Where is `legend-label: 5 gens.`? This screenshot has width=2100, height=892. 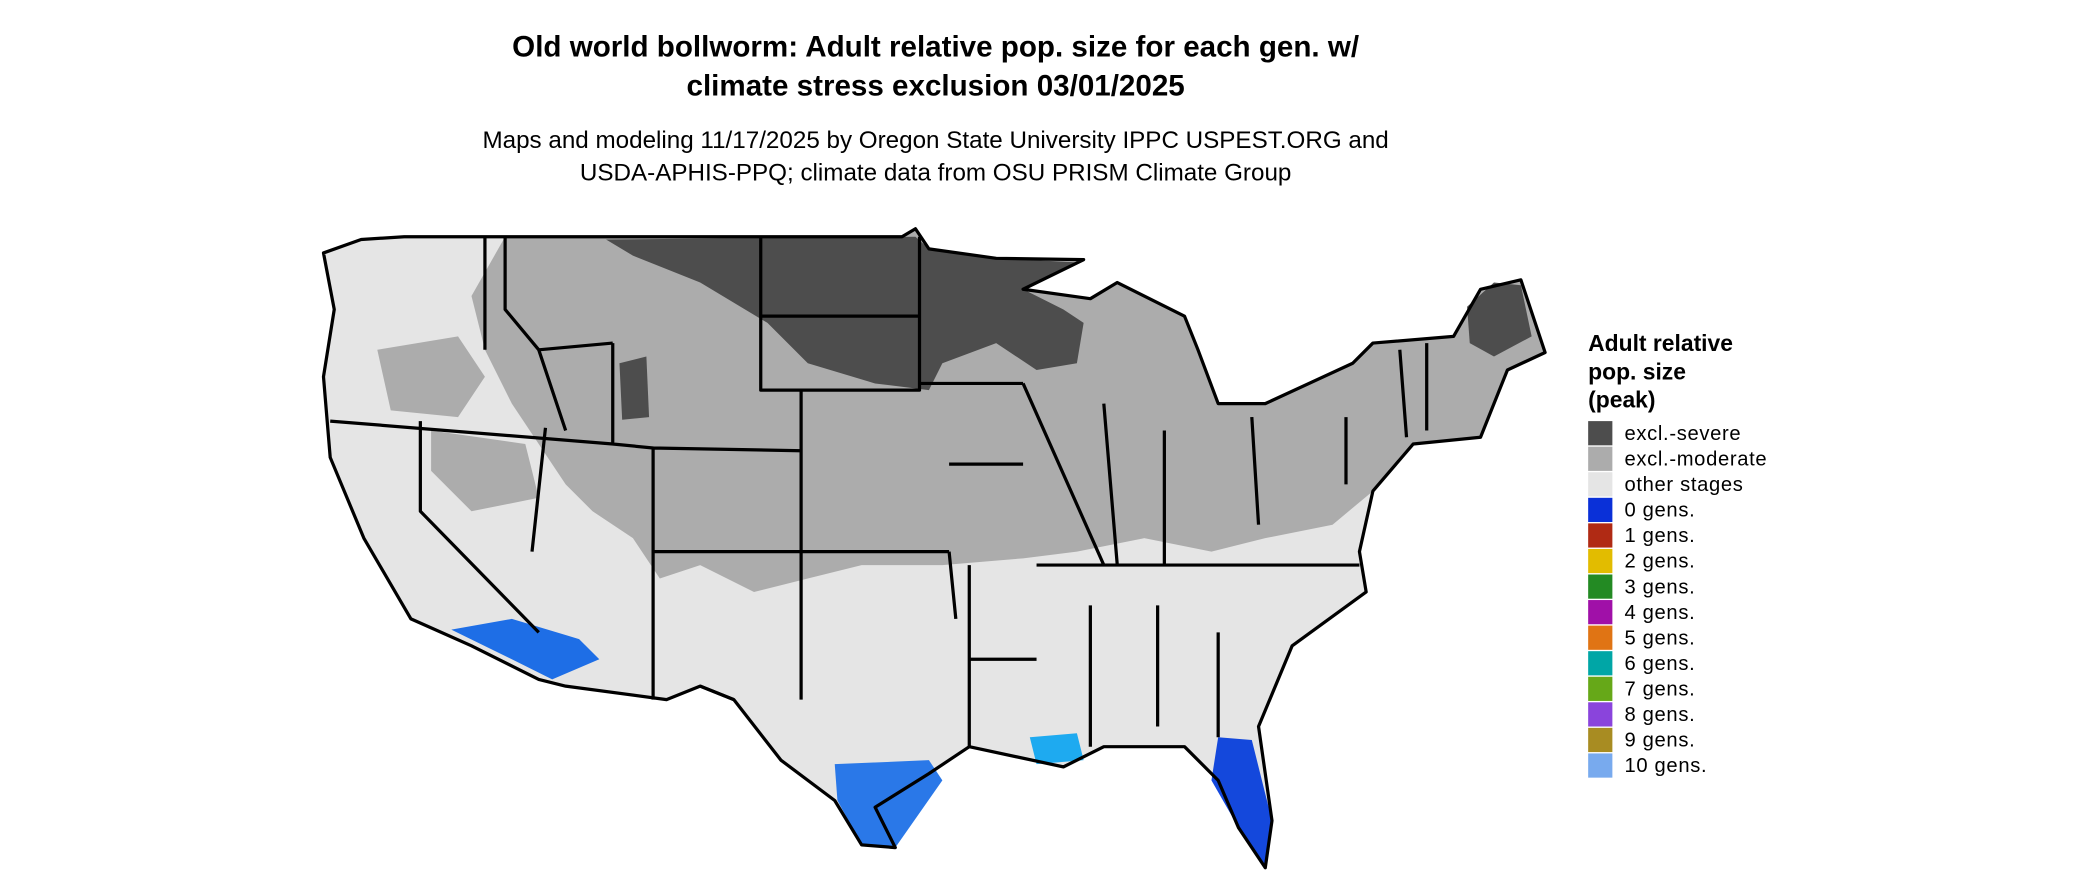
legend-label: 5 gens. is located at coordinates (1659, 638).